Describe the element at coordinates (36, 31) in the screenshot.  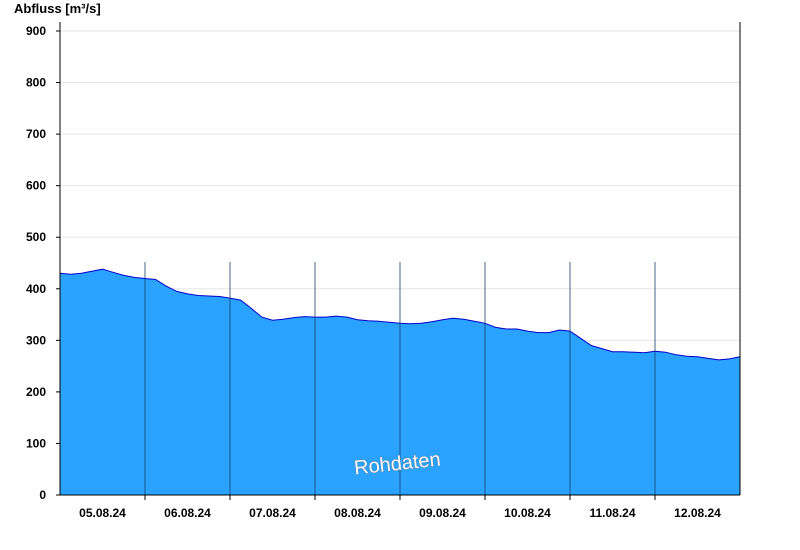
I see `y-tick-label: 900` at that location.